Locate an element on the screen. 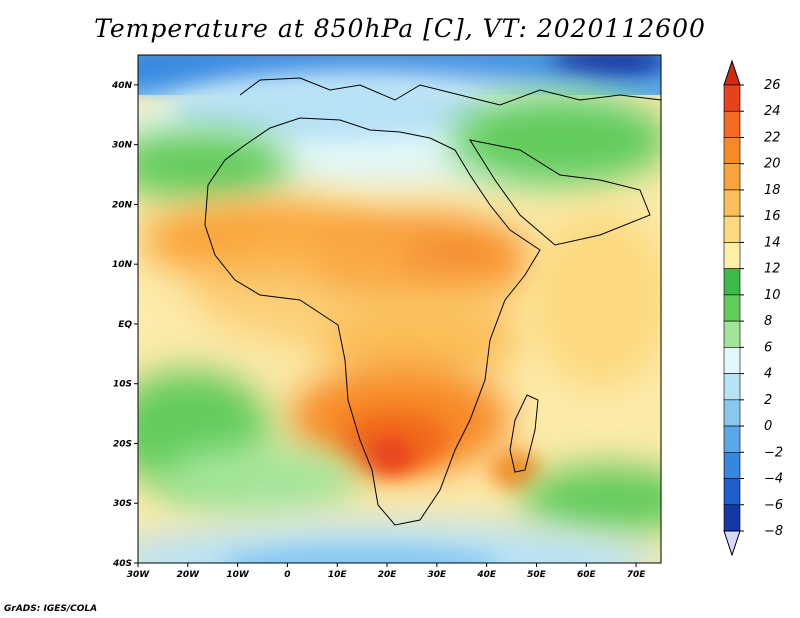 This screenshot has height=618, width=800. colorbar-label: 12 is located at coordinates (772, 269).